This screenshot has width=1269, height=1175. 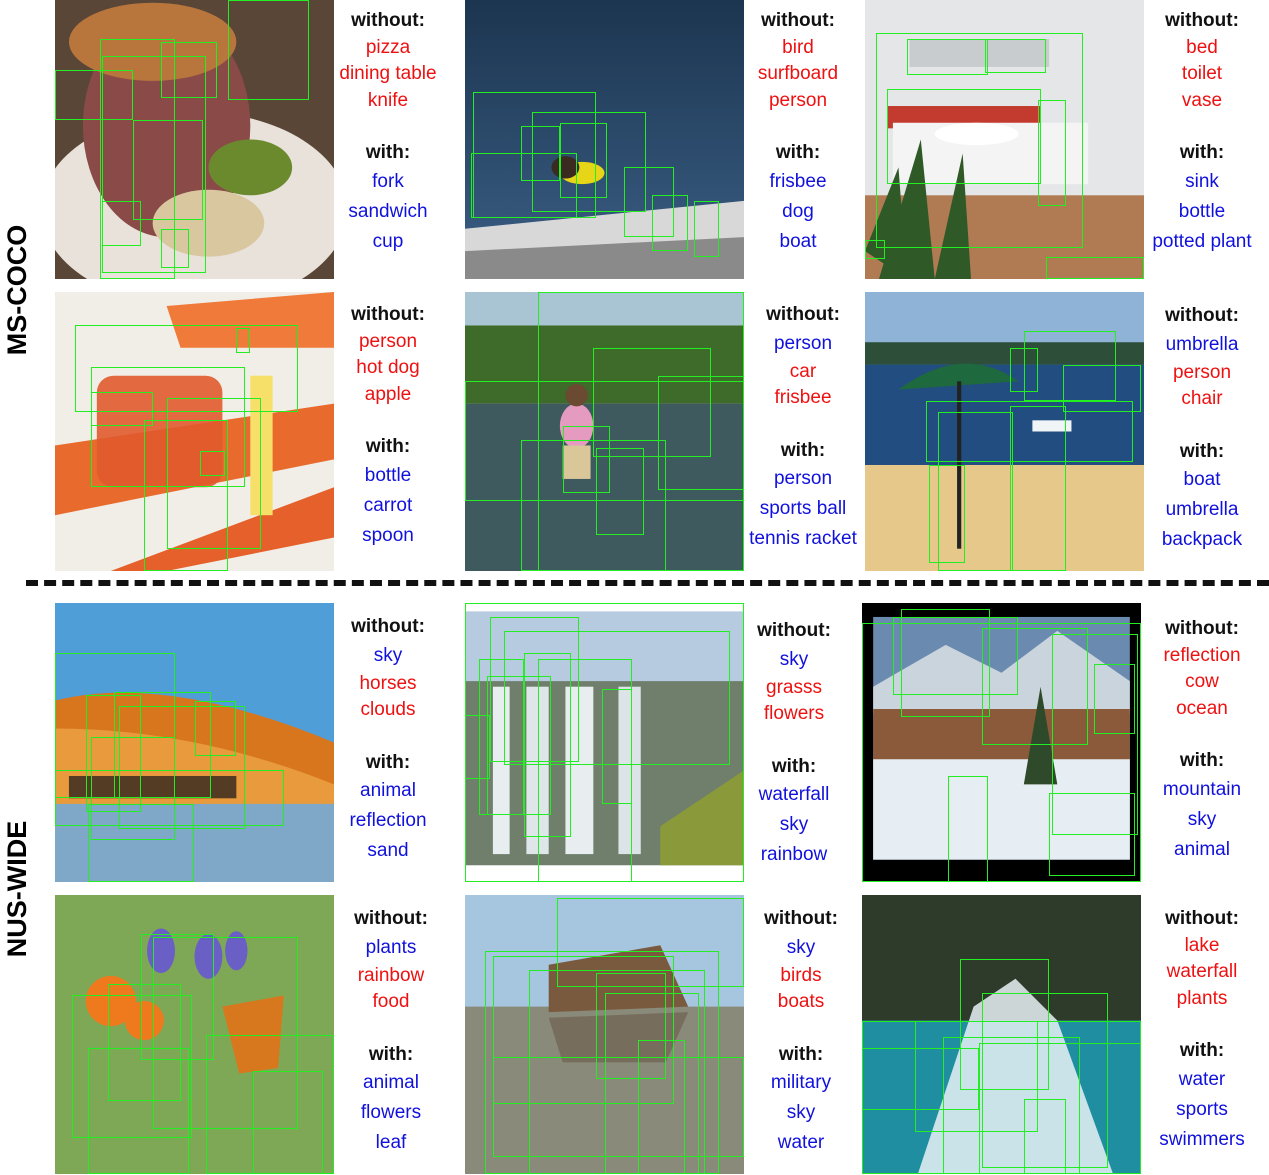 I want to click on without-label: frisbee, so click(x=803, y=397).